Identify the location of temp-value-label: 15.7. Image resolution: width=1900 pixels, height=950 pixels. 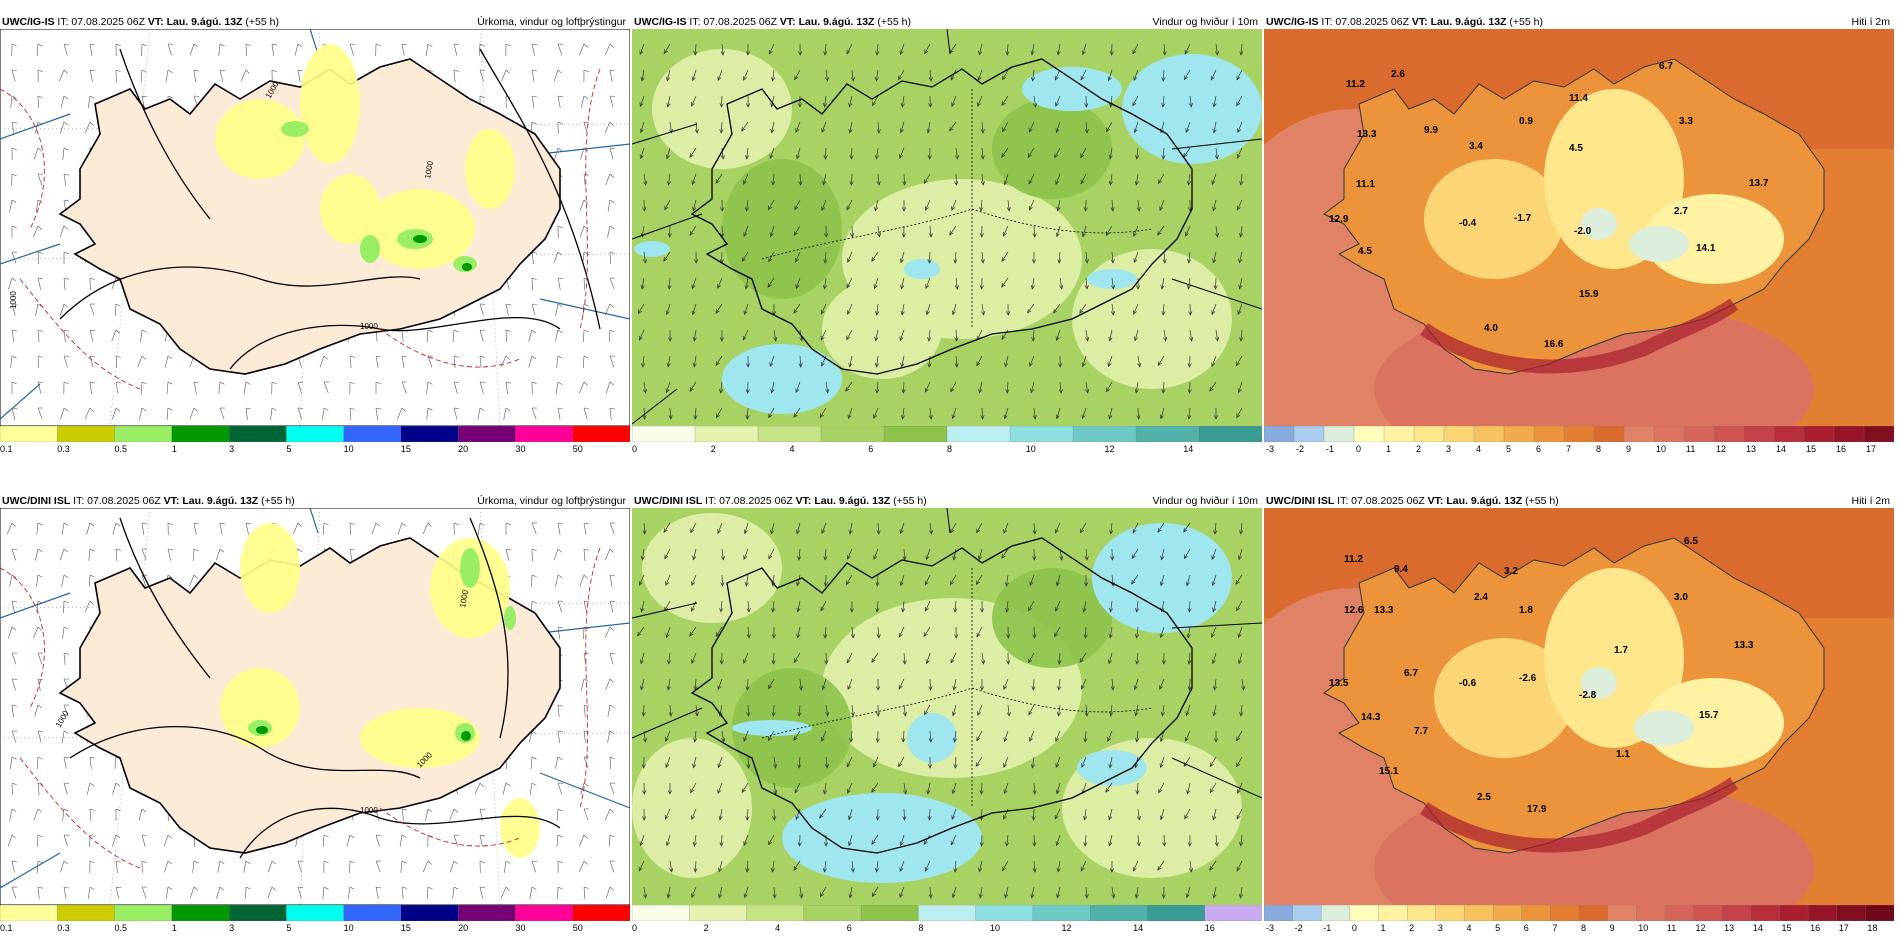
(1709, 715).